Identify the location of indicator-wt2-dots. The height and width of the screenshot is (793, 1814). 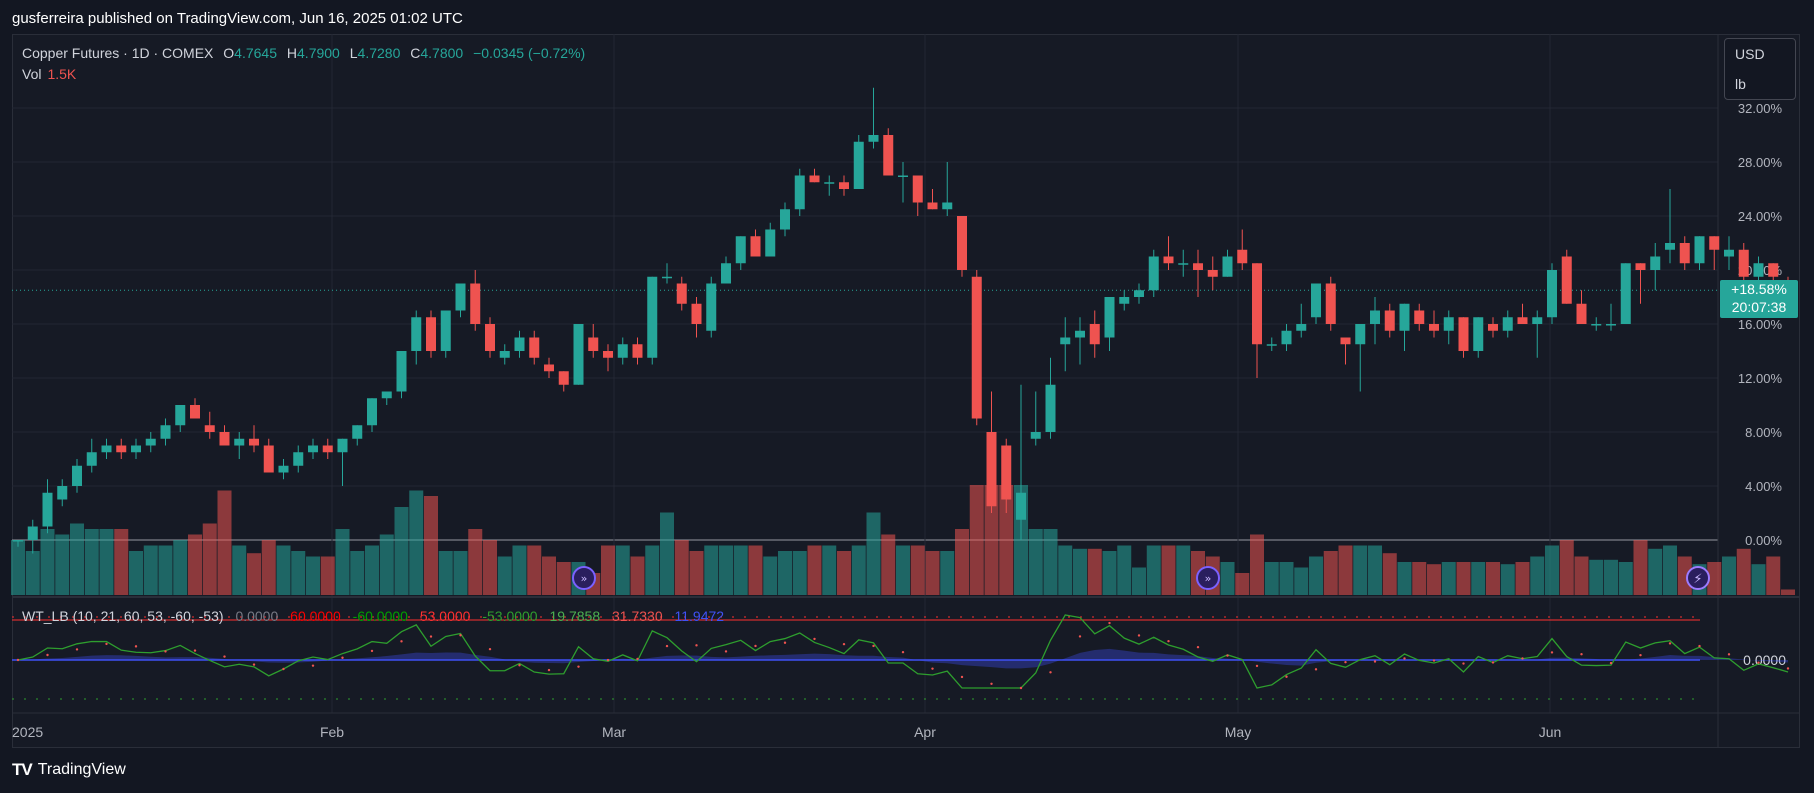
(903, 655).